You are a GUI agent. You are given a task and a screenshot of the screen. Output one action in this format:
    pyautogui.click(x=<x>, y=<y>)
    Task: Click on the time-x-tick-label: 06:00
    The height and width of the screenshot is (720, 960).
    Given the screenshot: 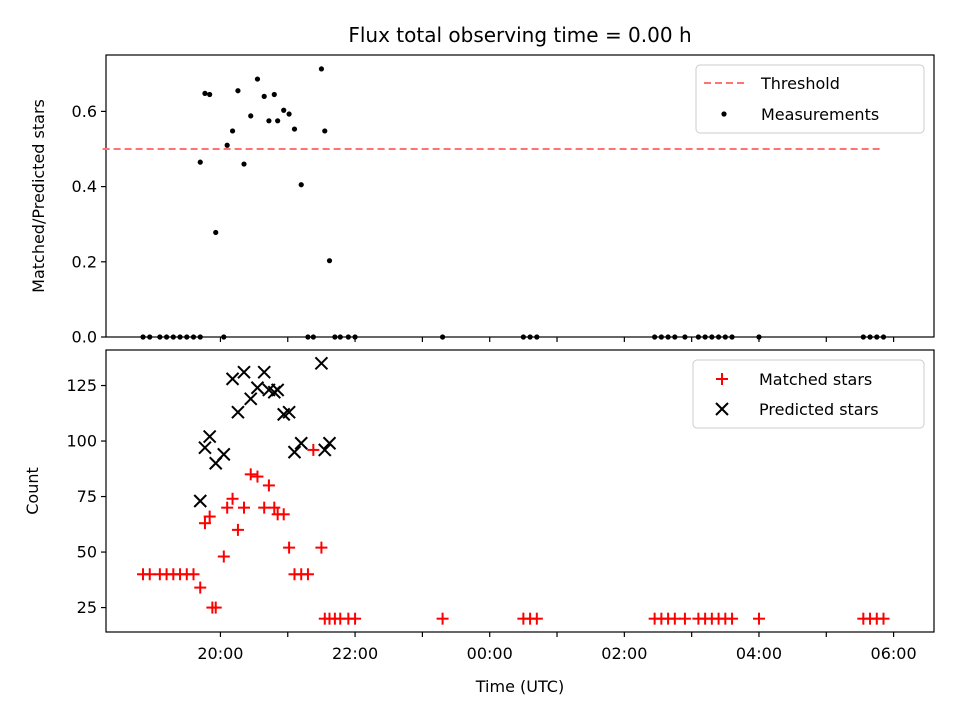 What is the action you would take?
    pyautogui.click(x=894, y=653)
    